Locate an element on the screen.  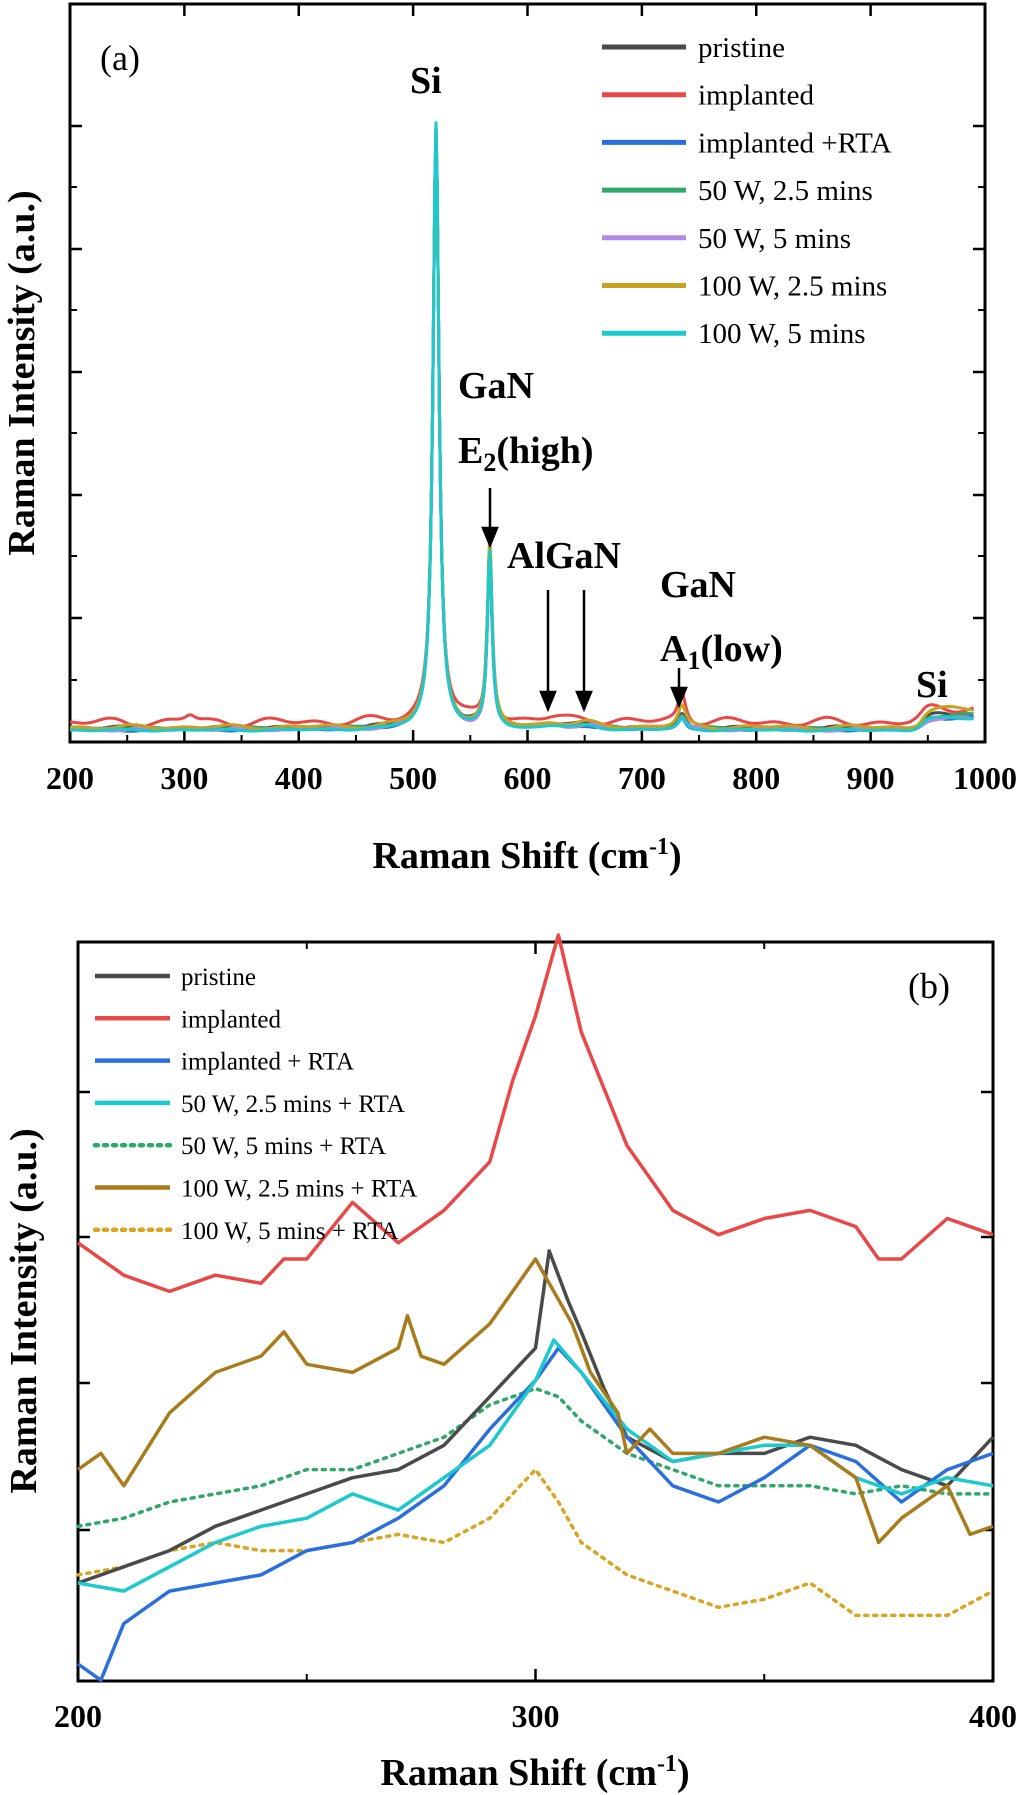
legend-a-label-100-w-5-mins: 100 W, 5 mins is located at coordinates (782, 334).